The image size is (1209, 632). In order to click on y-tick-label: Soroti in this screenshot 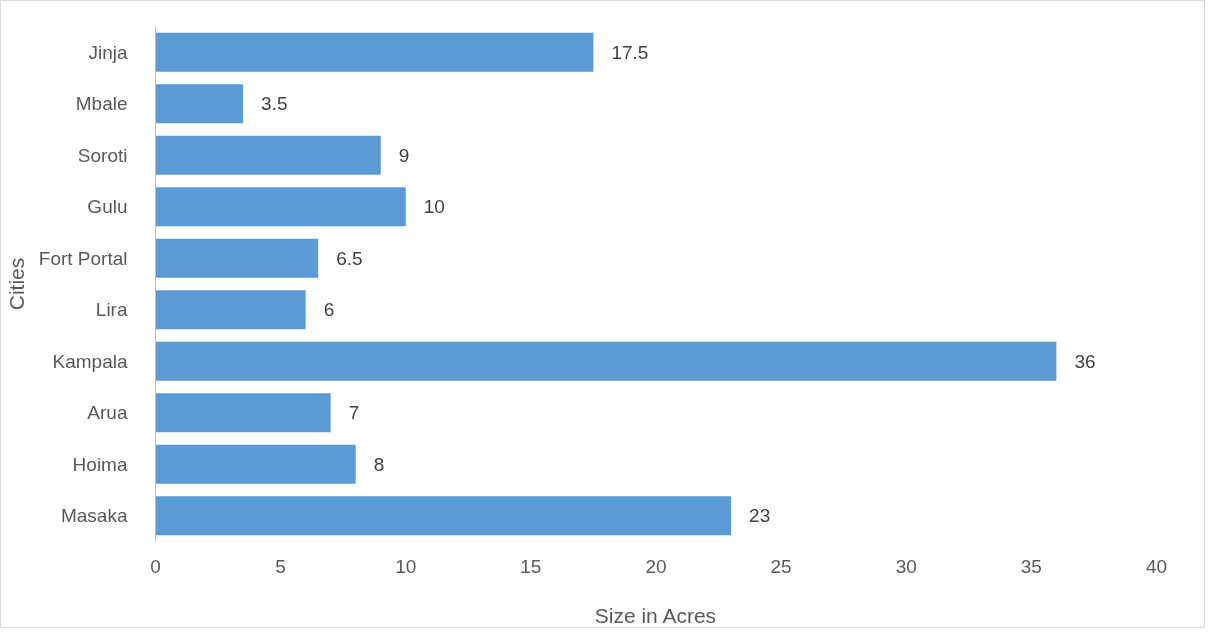, I will do `click(102, 155)`.